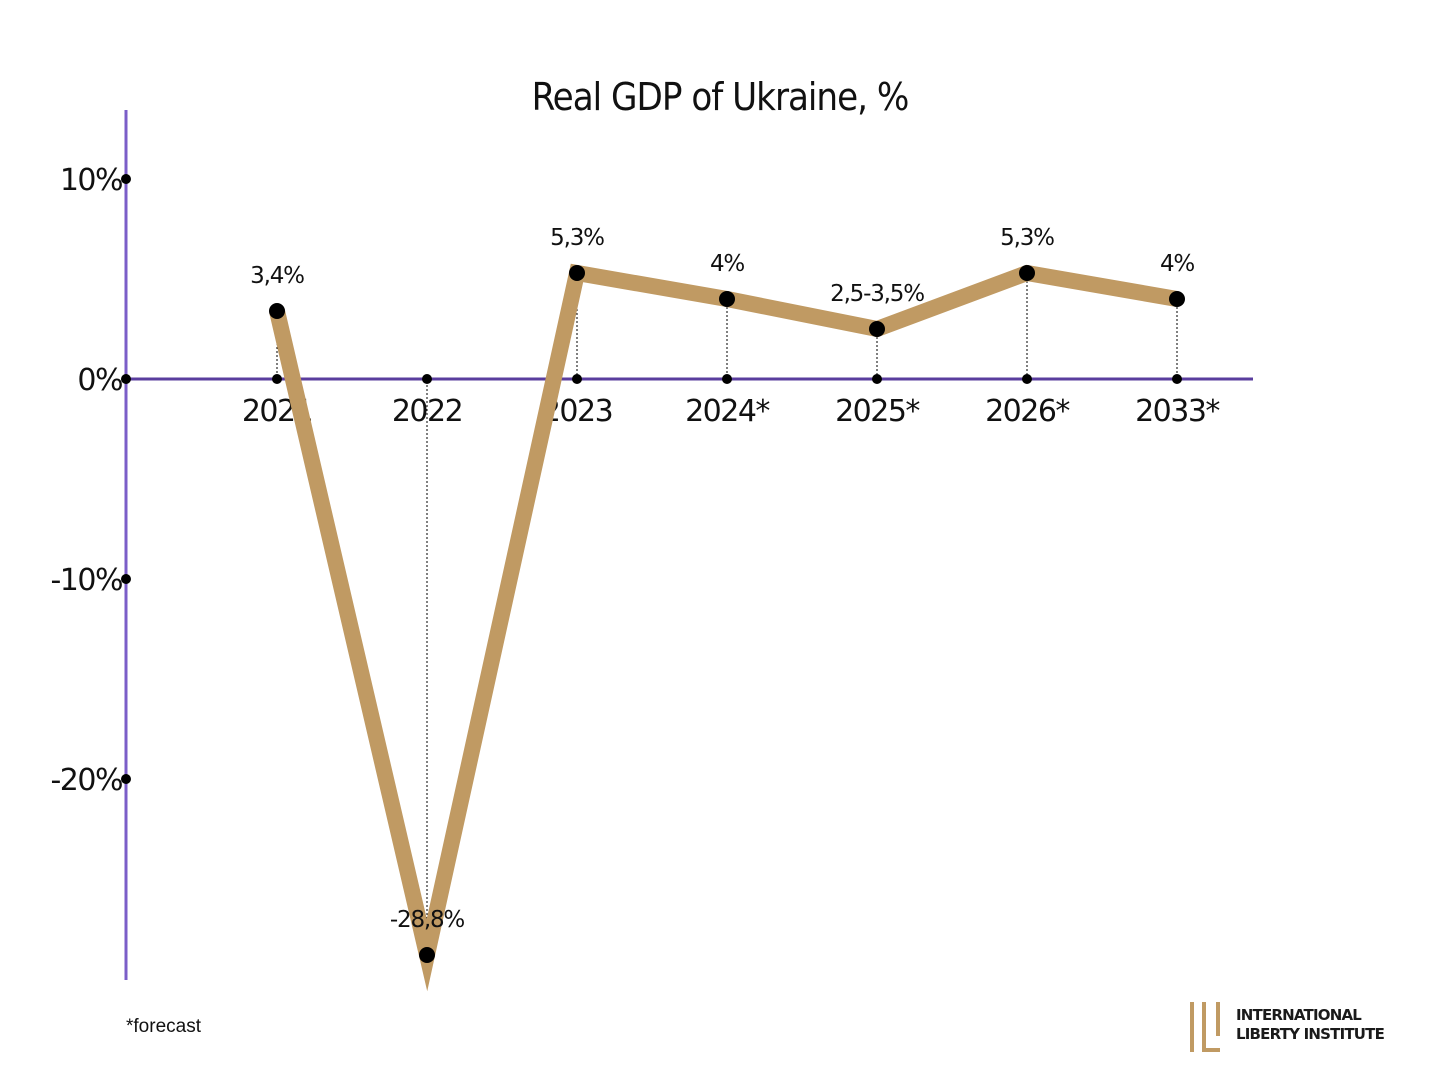 The width and height of the screenshot is (1440, 1080). Describe the element at coordinates (727, 411) in the screenshot. I see `x-tick-label: 2024*` at that location.